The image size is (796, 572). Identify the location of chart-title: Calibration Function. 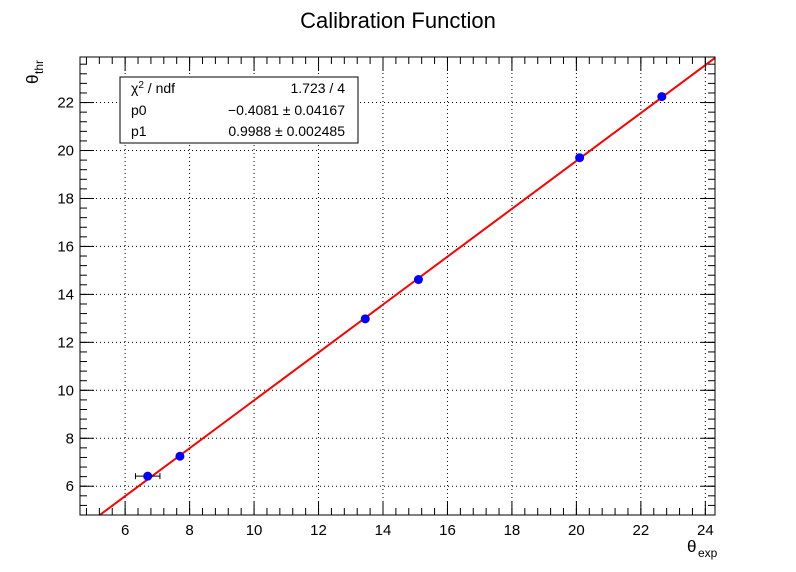
(398, 20).